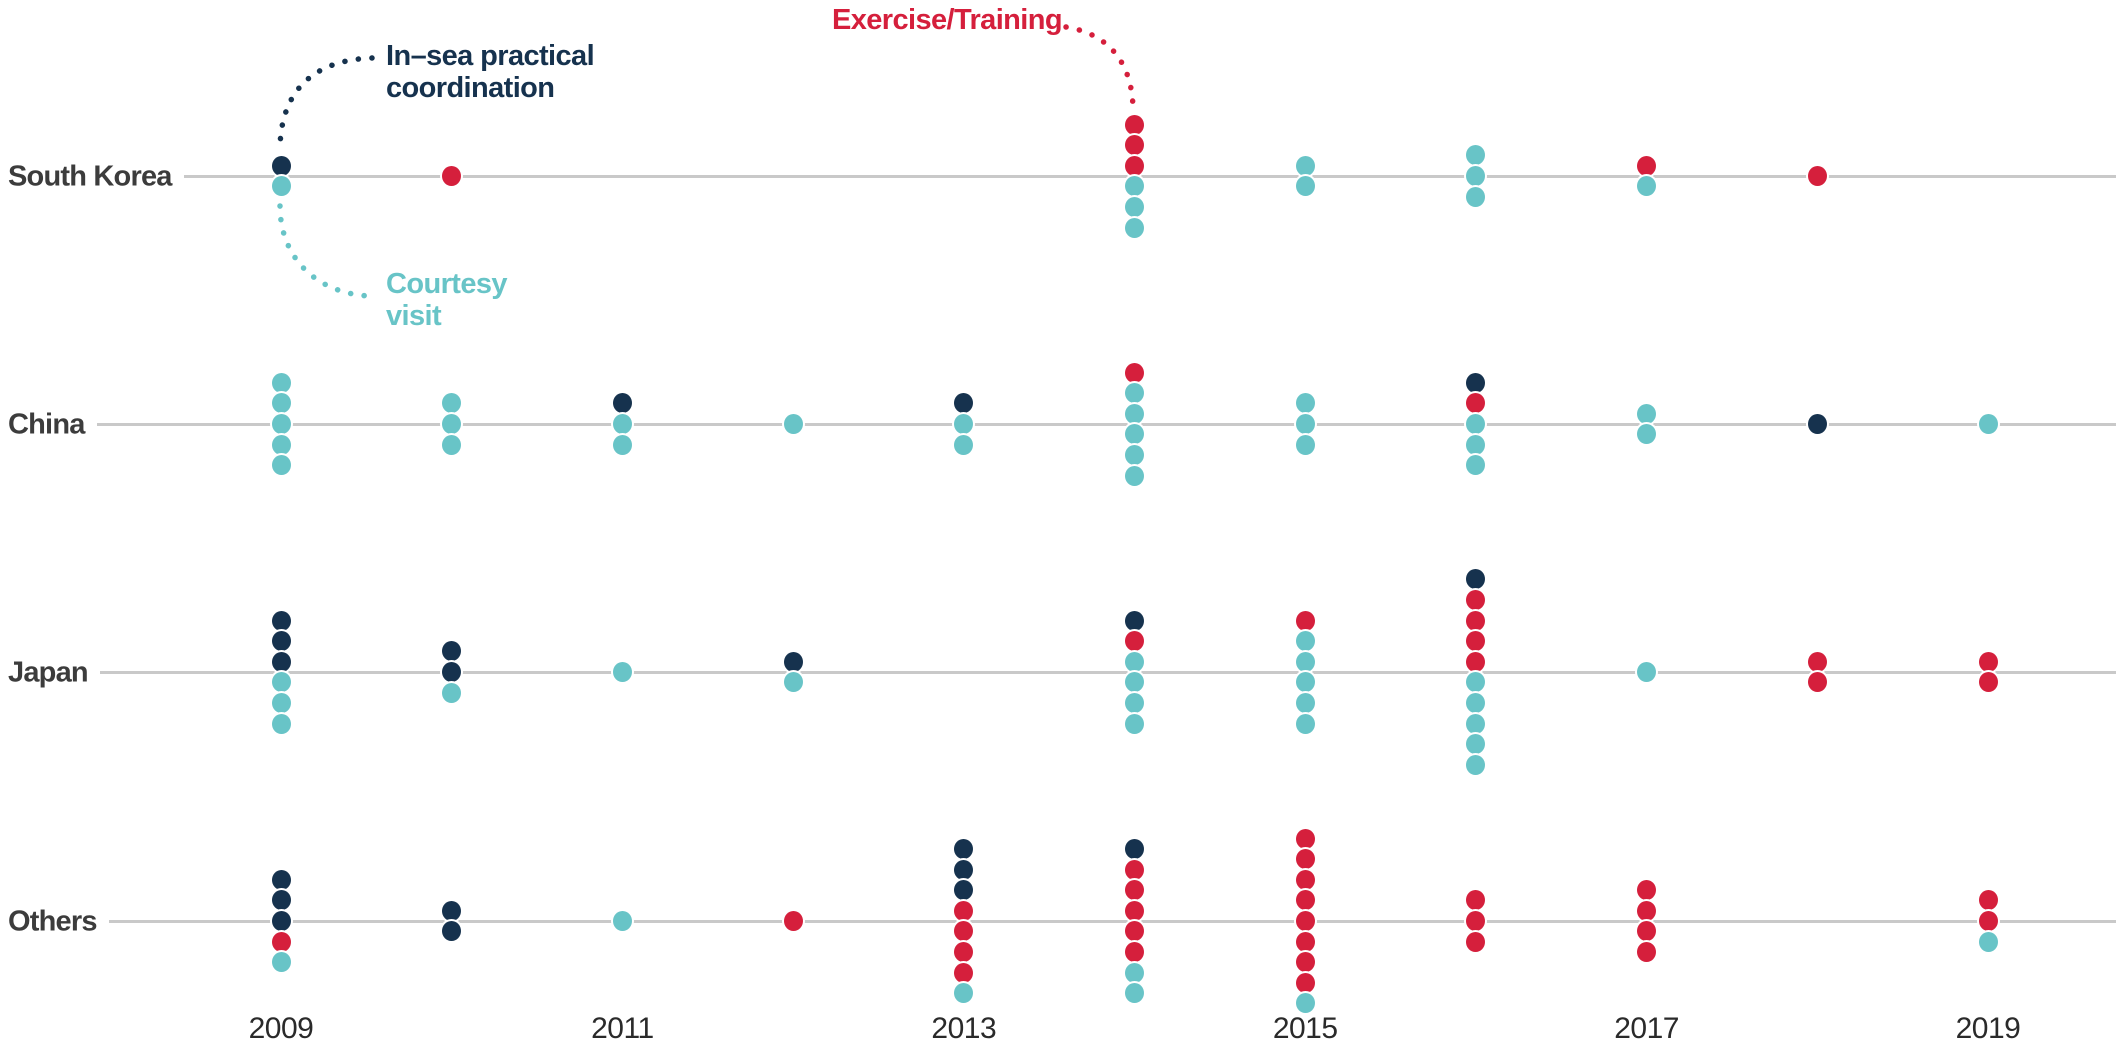  I want to click on timeline-others, so click(1112, 921).